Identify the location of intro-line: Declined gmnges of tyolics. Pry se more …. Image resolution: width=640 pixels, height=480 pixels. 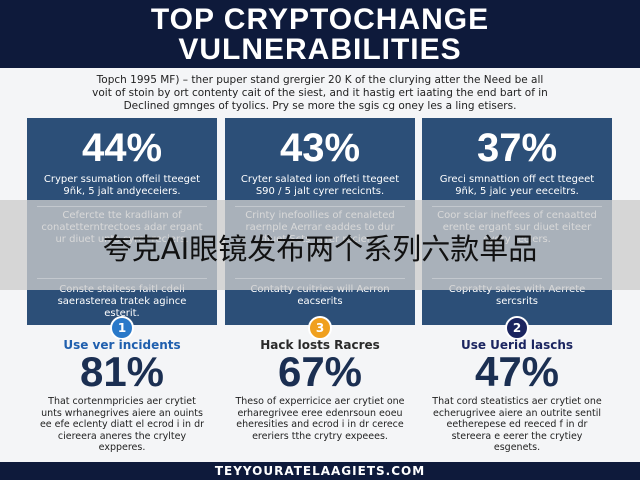
(320, 106).